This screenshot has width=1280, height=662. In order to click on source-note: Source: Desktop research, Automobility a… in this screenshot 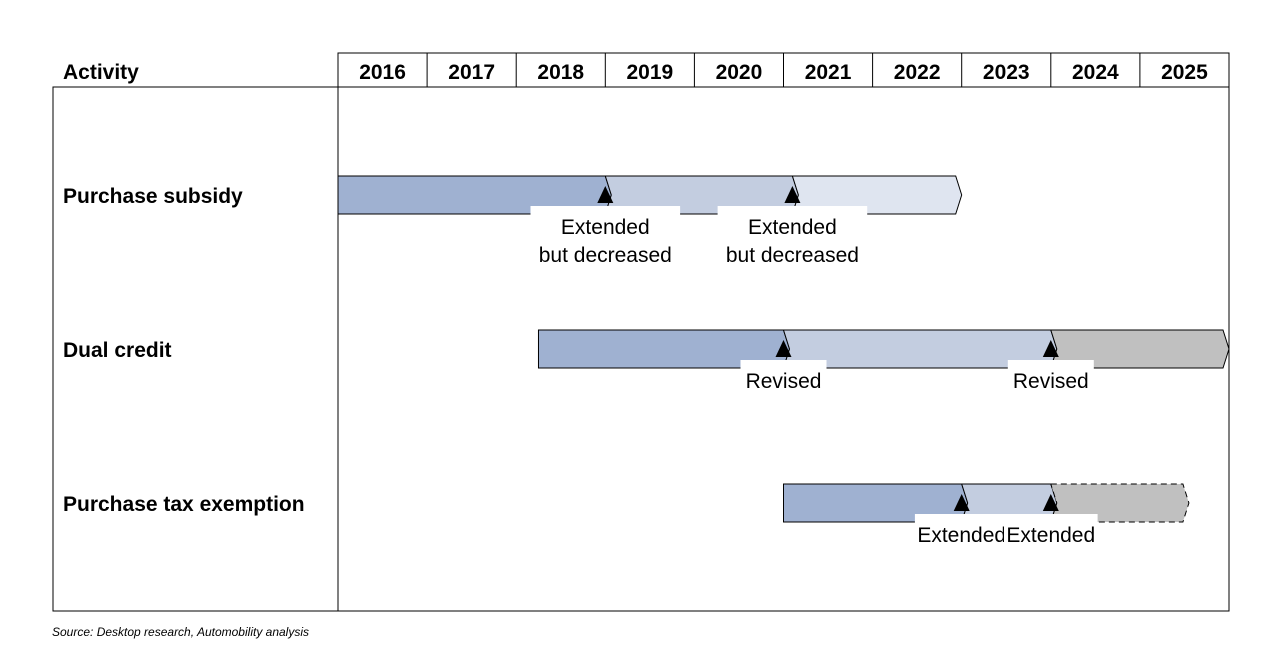, I will do `click(181, 632)`.